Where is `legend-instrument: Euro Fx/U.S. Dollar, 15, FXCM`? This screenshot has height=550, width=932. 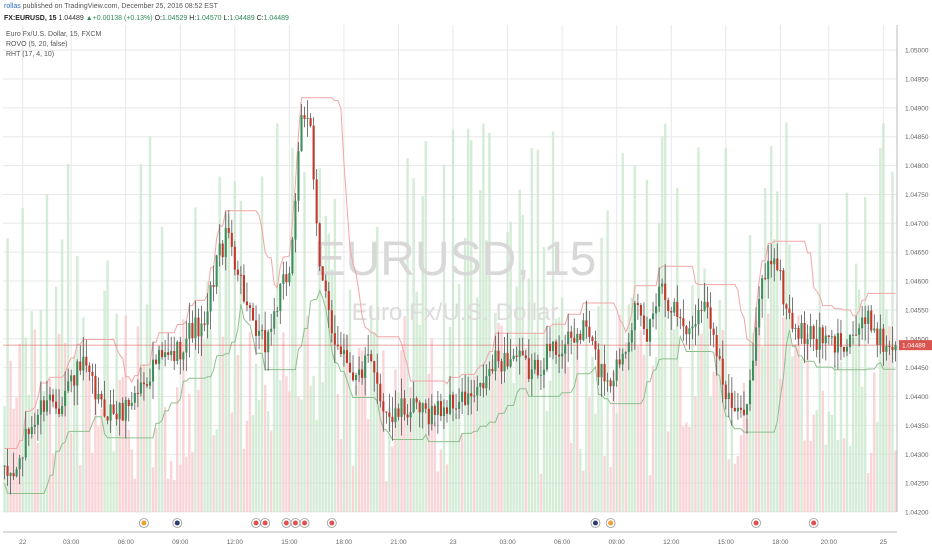 legend-instrument: Euro Fx/U.S. Dollar, 15, FXCM is located at coordinates (54, 34).